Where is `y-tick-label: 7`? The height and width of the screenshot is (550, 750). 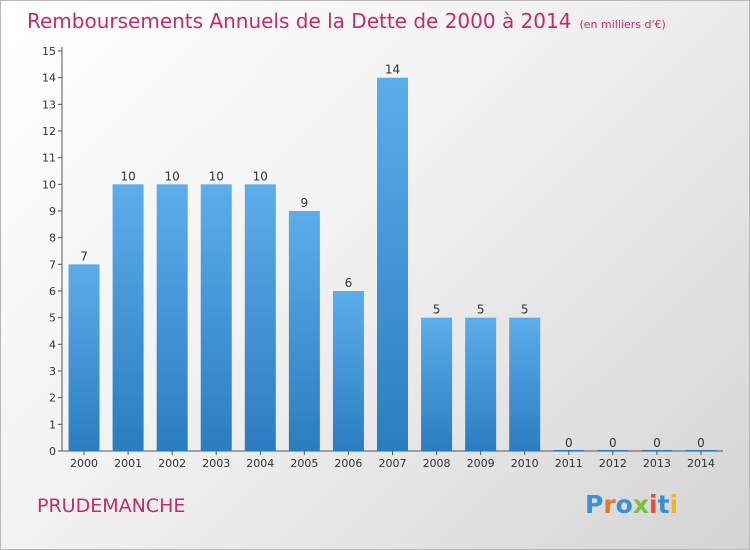
y-tick-label: 7 is located at coordinates (52, 264).